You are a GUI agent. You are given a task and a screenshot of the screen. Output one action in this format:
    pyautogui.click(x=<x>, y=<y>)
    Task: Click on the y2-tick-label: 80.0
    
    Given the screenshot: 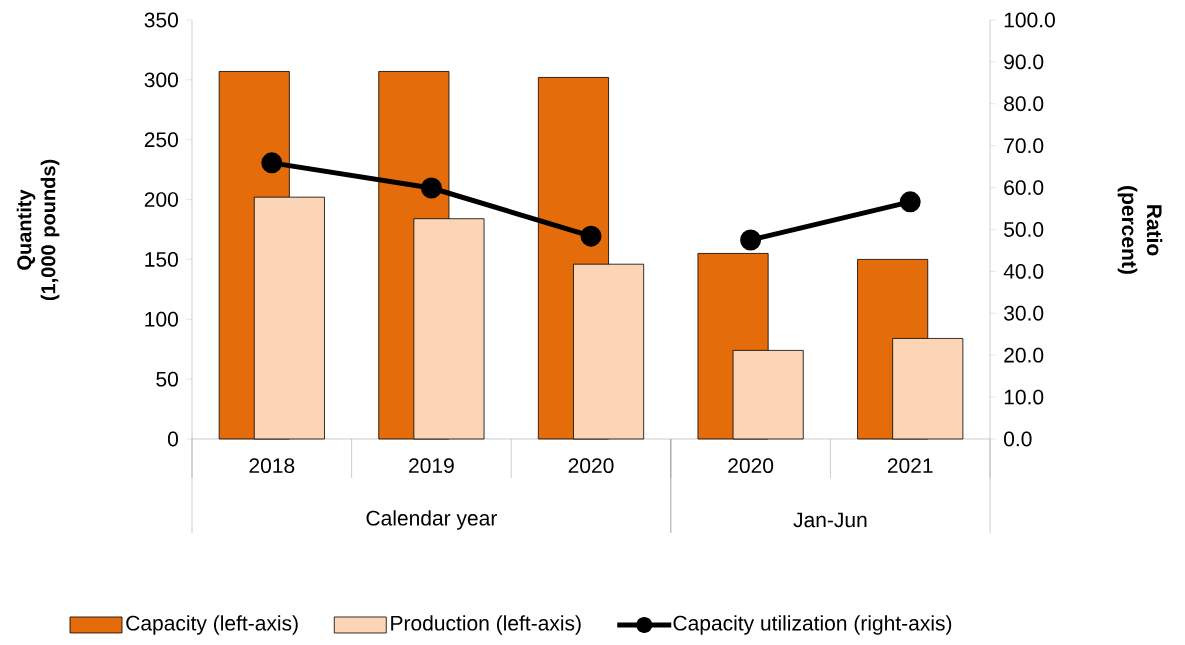 What is the action you would take?
    pyautogui.click(x=1024, y=104)
    